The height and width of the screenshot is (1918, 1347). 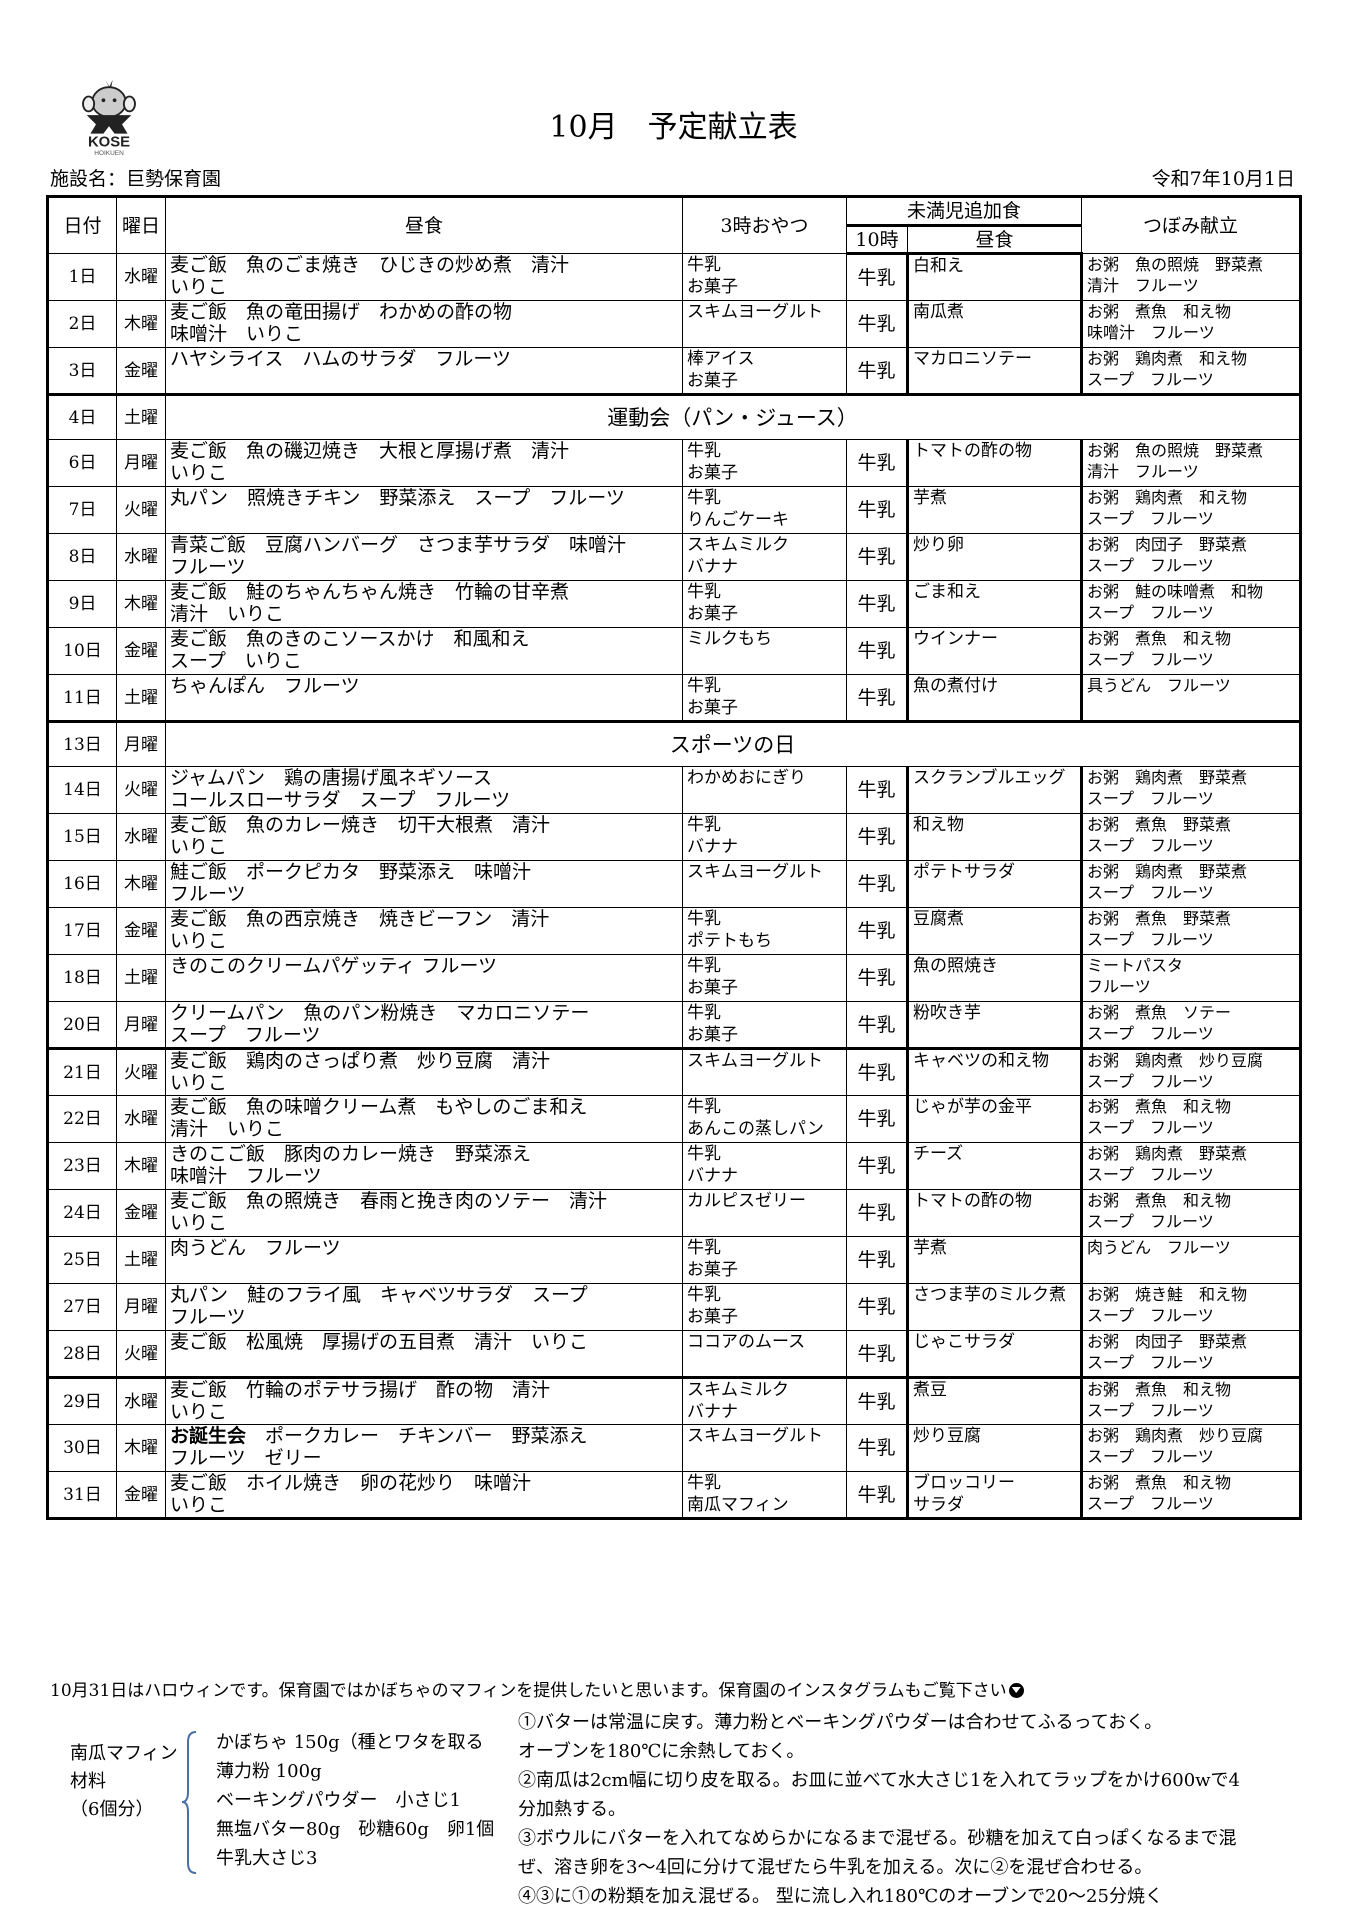 I want to click on birthday-label: お誕生会, so click(x=208, y=1436).